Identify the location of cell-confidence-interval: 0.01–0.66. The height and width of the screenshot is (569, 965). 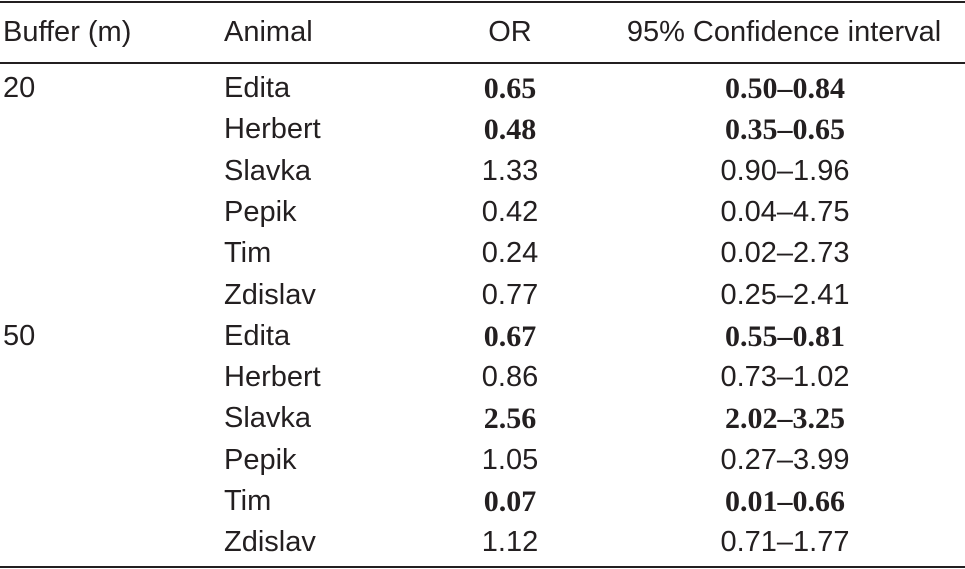
(785, 501).